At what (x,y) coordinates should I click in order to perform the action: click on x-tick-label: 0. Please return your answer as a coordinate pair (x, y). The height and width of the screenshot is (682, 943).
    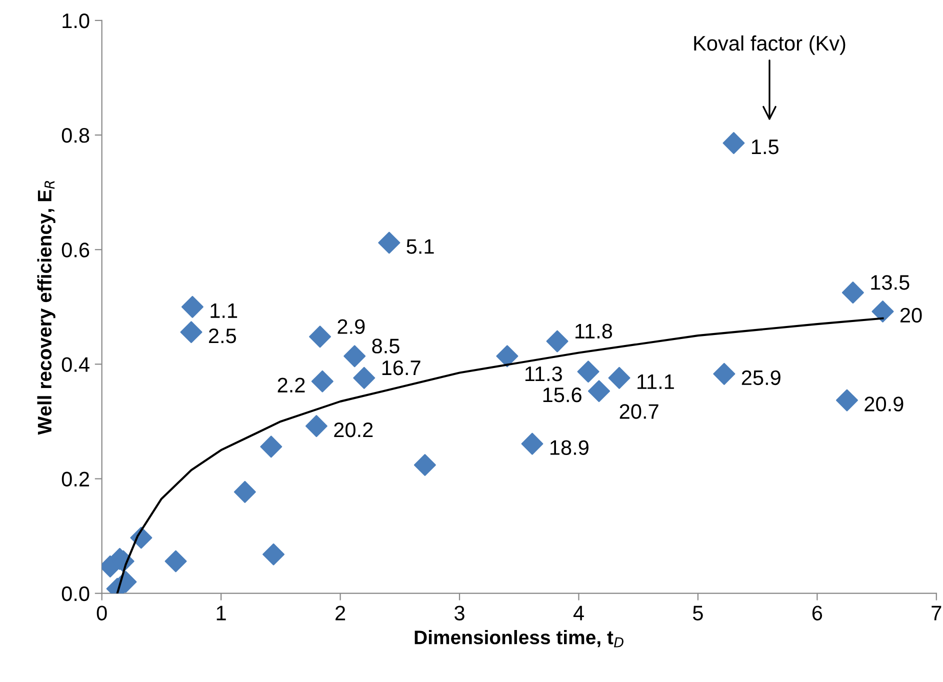
    Looking at the image, I should click on (101, 613).